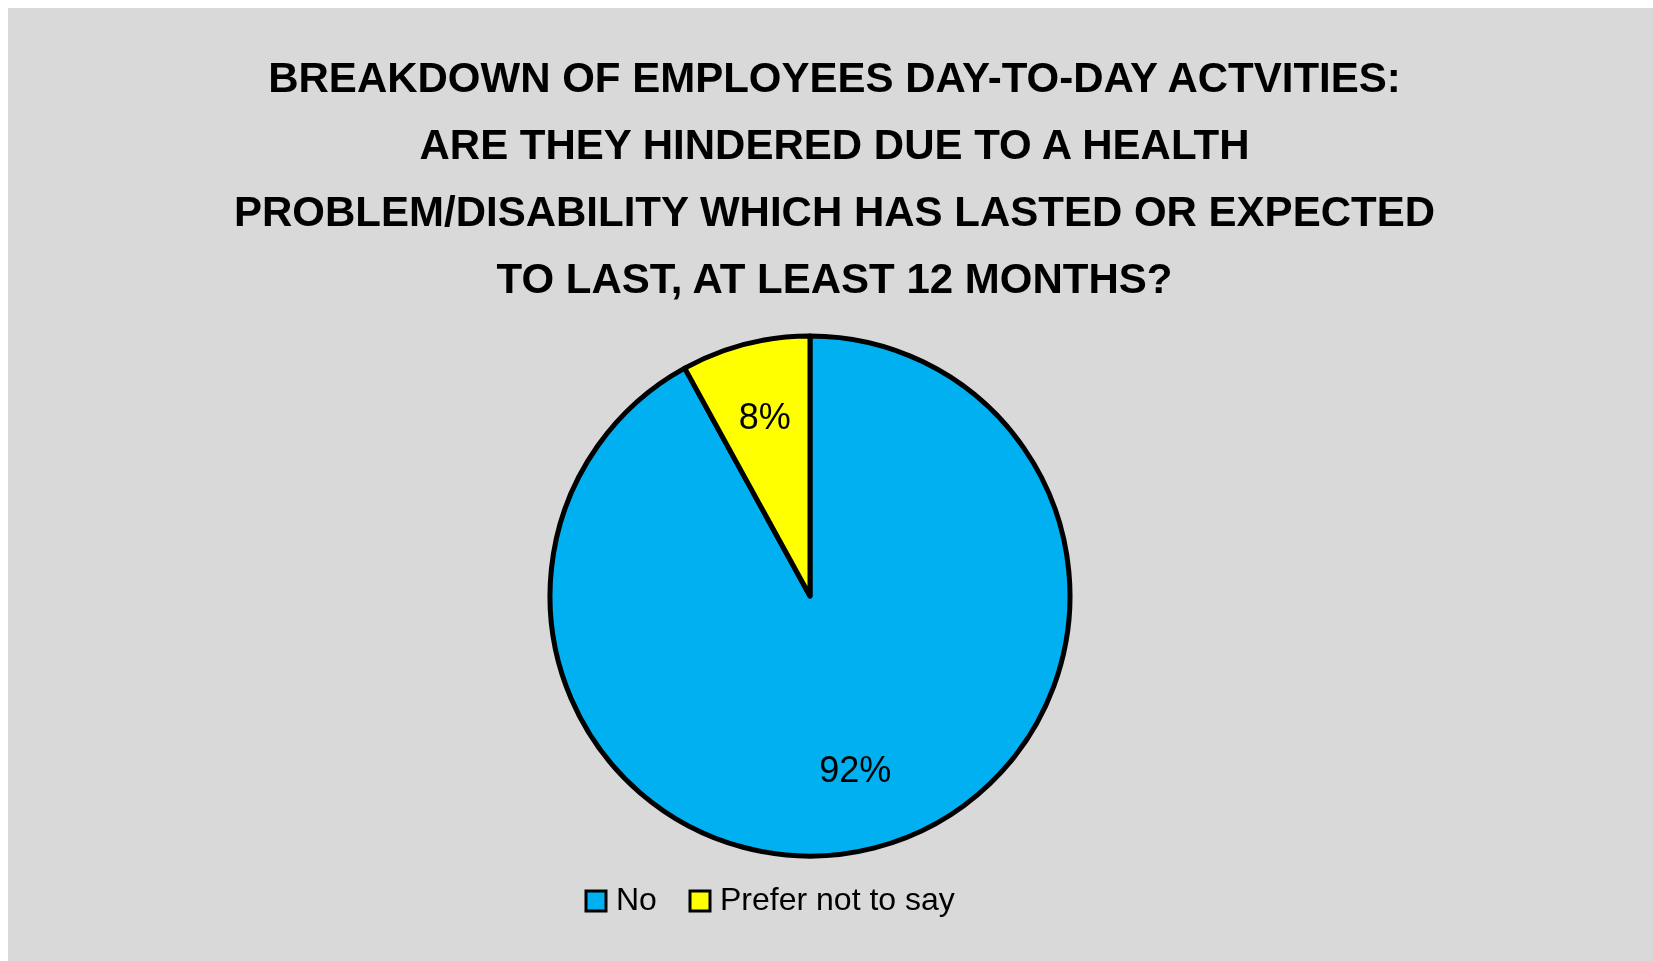  I want to click on data-label: 8%, so click(764, 417).